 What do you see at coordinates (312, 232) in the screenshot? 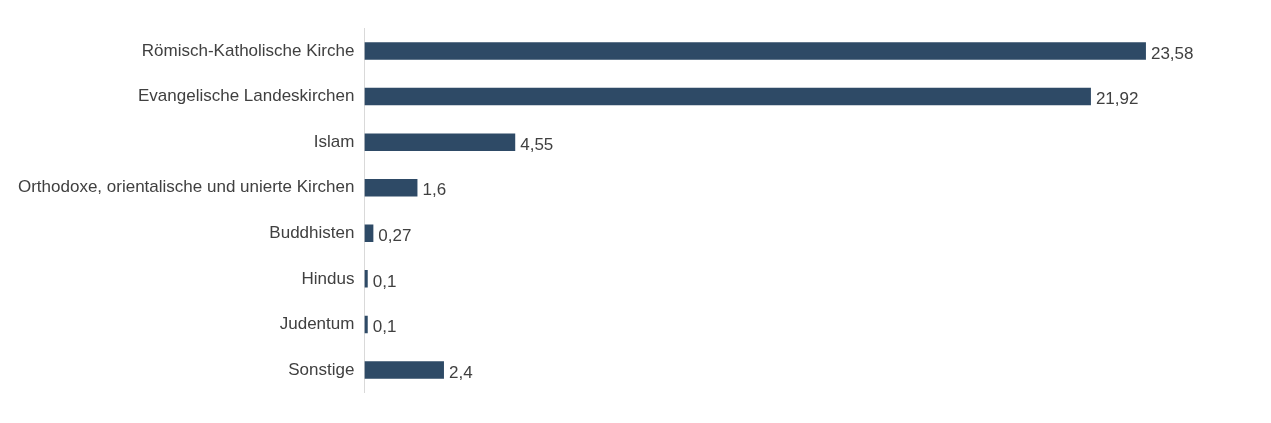
I see `y-tick-label: Buddhisten` at bounding box center [312, 232].